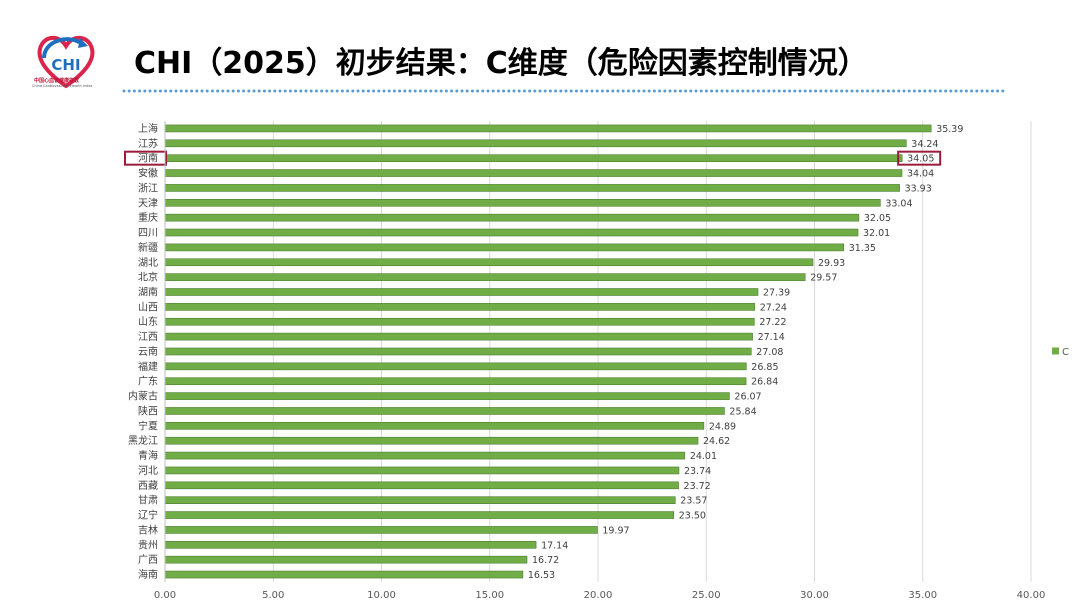 This screenshot has height=608, width=1080. What do you see at coordinates (148, 217) in the screenshot?
I see `category-label: 重庆` at bounding box center [148, 217].